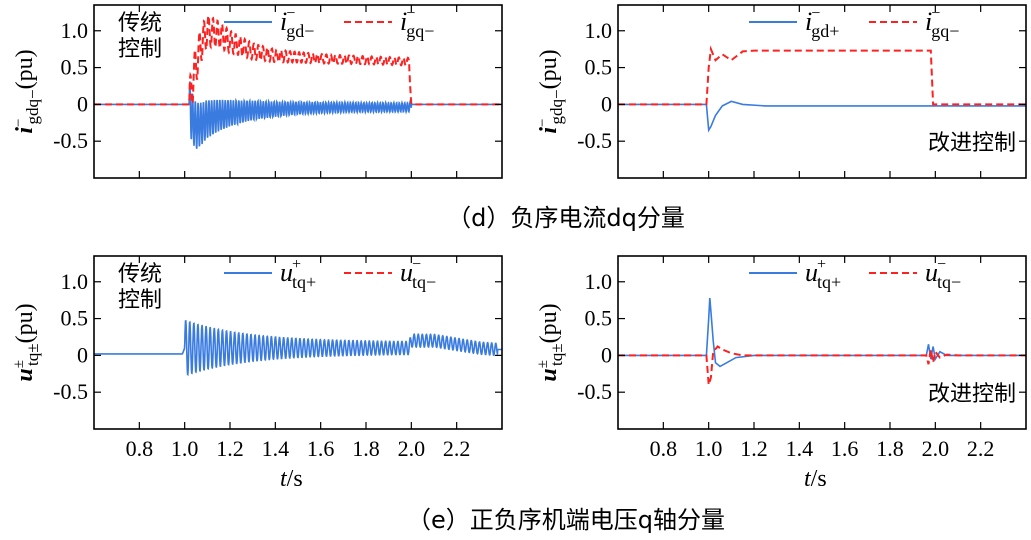 Image resolution: width=1031 pixels, height=540 pixels. Describe the element at coordinates (822, 23) in the screenshot. I see `legend-entry: i− gd+` at that location.